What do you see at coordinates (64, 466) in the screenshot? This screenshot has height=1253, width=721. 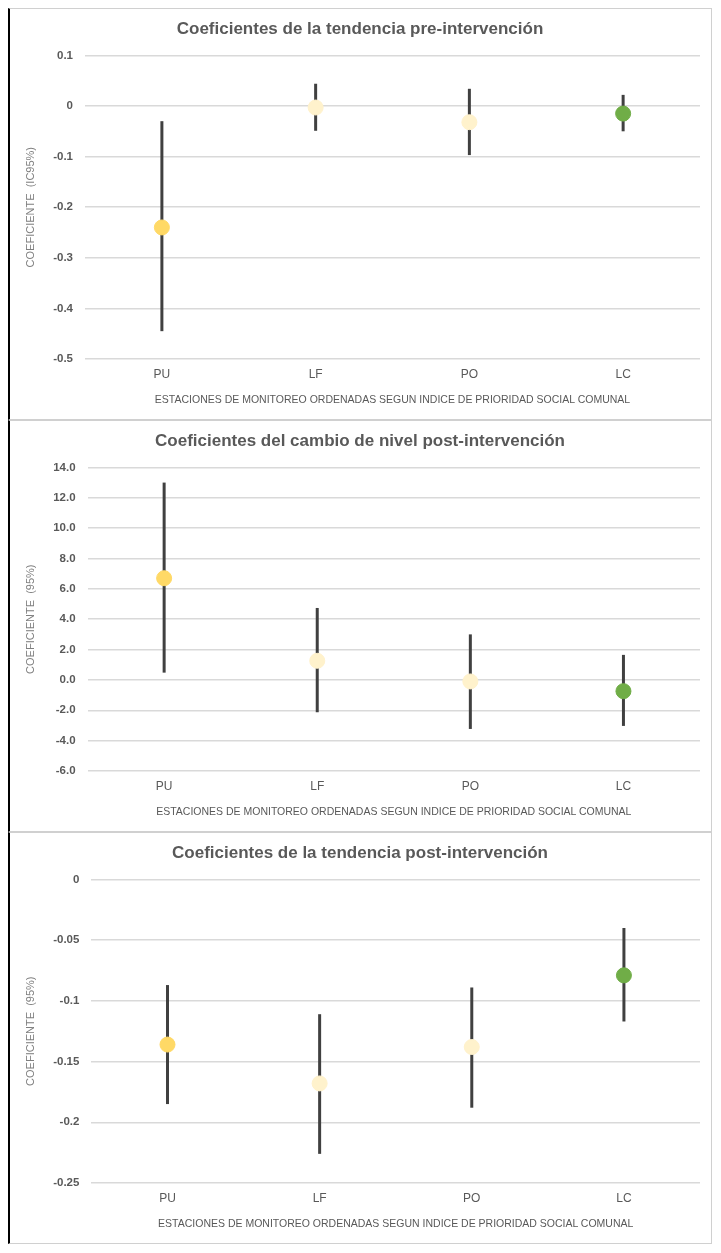 I see `y-tick-label: 14.0` at bounding box center [64, 466].